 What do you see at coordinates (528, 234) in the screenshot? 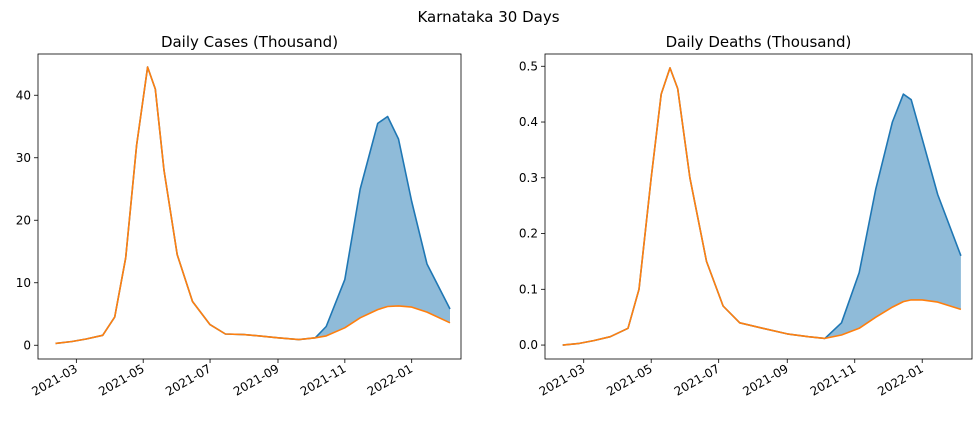
I see `y-tick-label: 0.2` at bounding box center [528, 234].